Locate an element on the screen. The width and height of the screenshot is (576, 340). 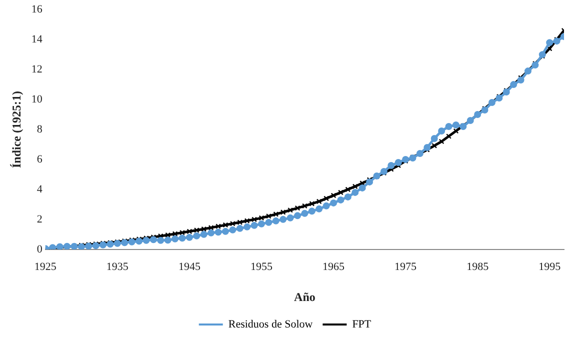
x-tick-label: 1985 is located at coordinates (478, 266).